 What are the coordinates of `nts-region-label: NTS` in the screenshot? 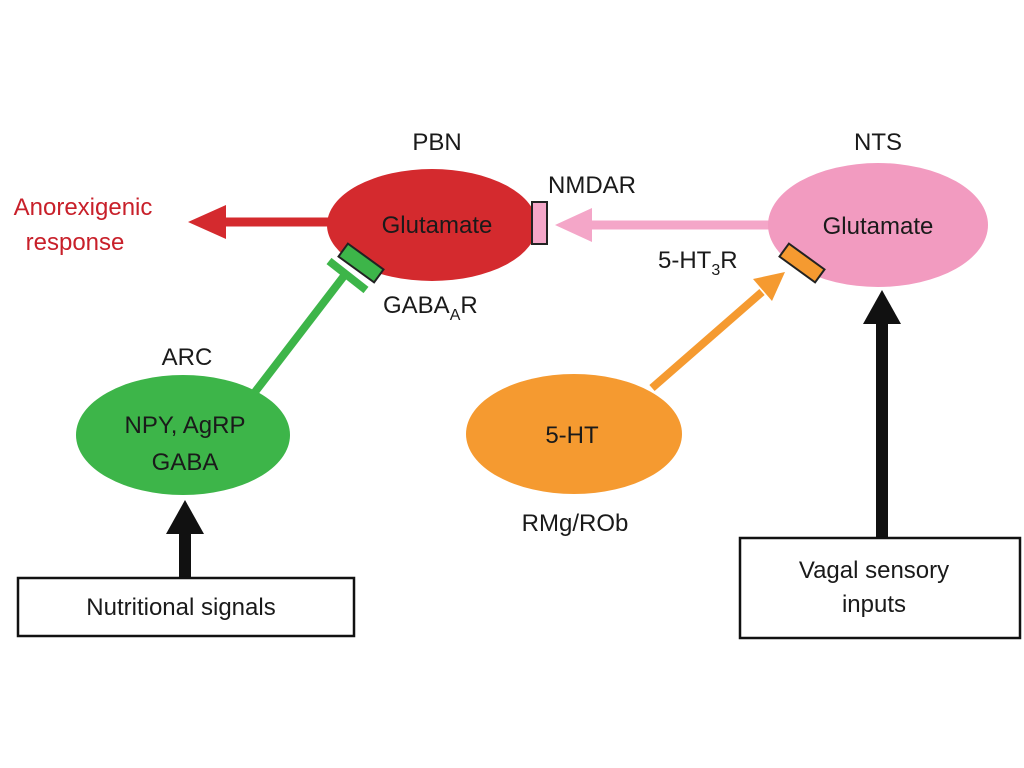 It's located at (878, 142).